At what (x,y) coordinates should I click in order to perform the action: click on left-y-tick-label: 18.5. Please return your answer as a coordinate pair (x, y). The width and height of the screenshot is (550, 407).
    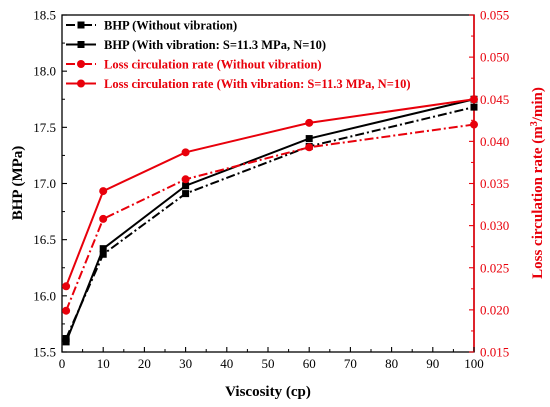
    Looking at the image, I should click on (44, 15).